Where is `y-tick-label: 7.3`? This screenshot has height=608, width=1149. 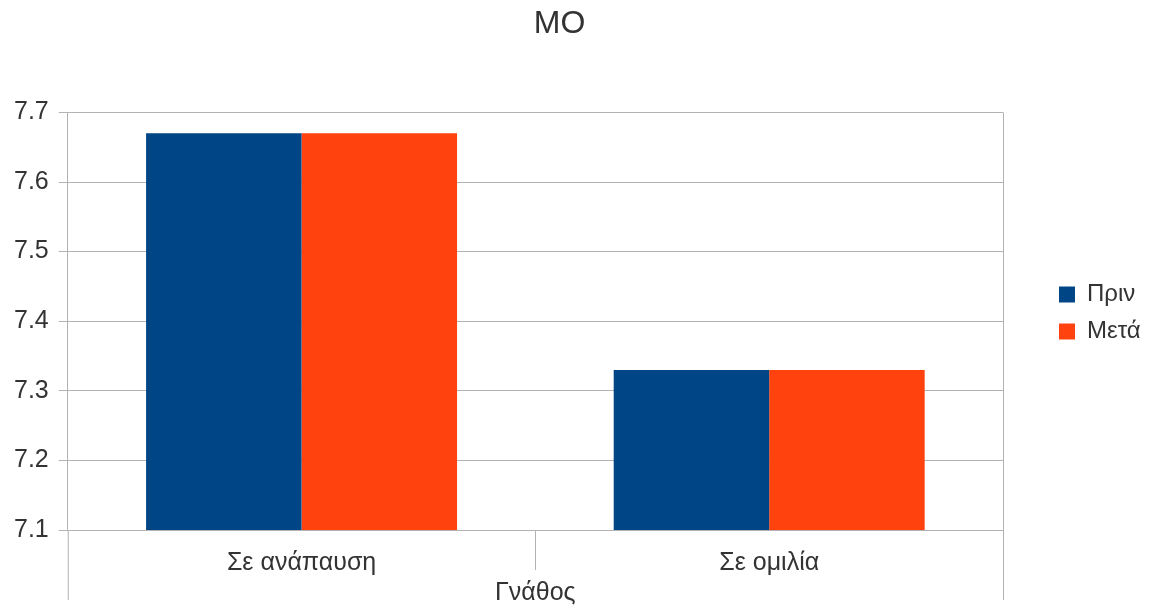
y-tick-label: 7.3 is located at coordinates (31, 388).